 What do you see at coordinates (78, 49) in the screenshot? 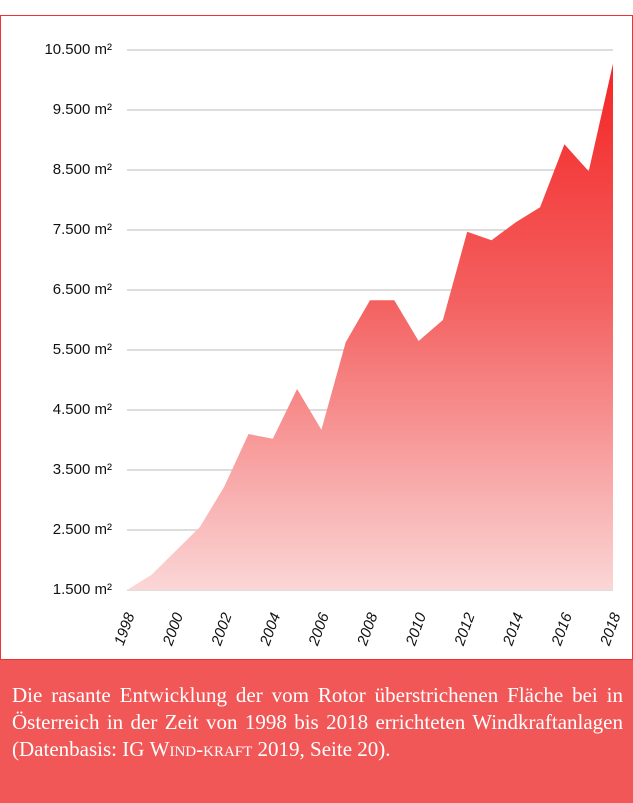
I see `y-tick-label: 10.500 m²` at bounding box center [78, 49].